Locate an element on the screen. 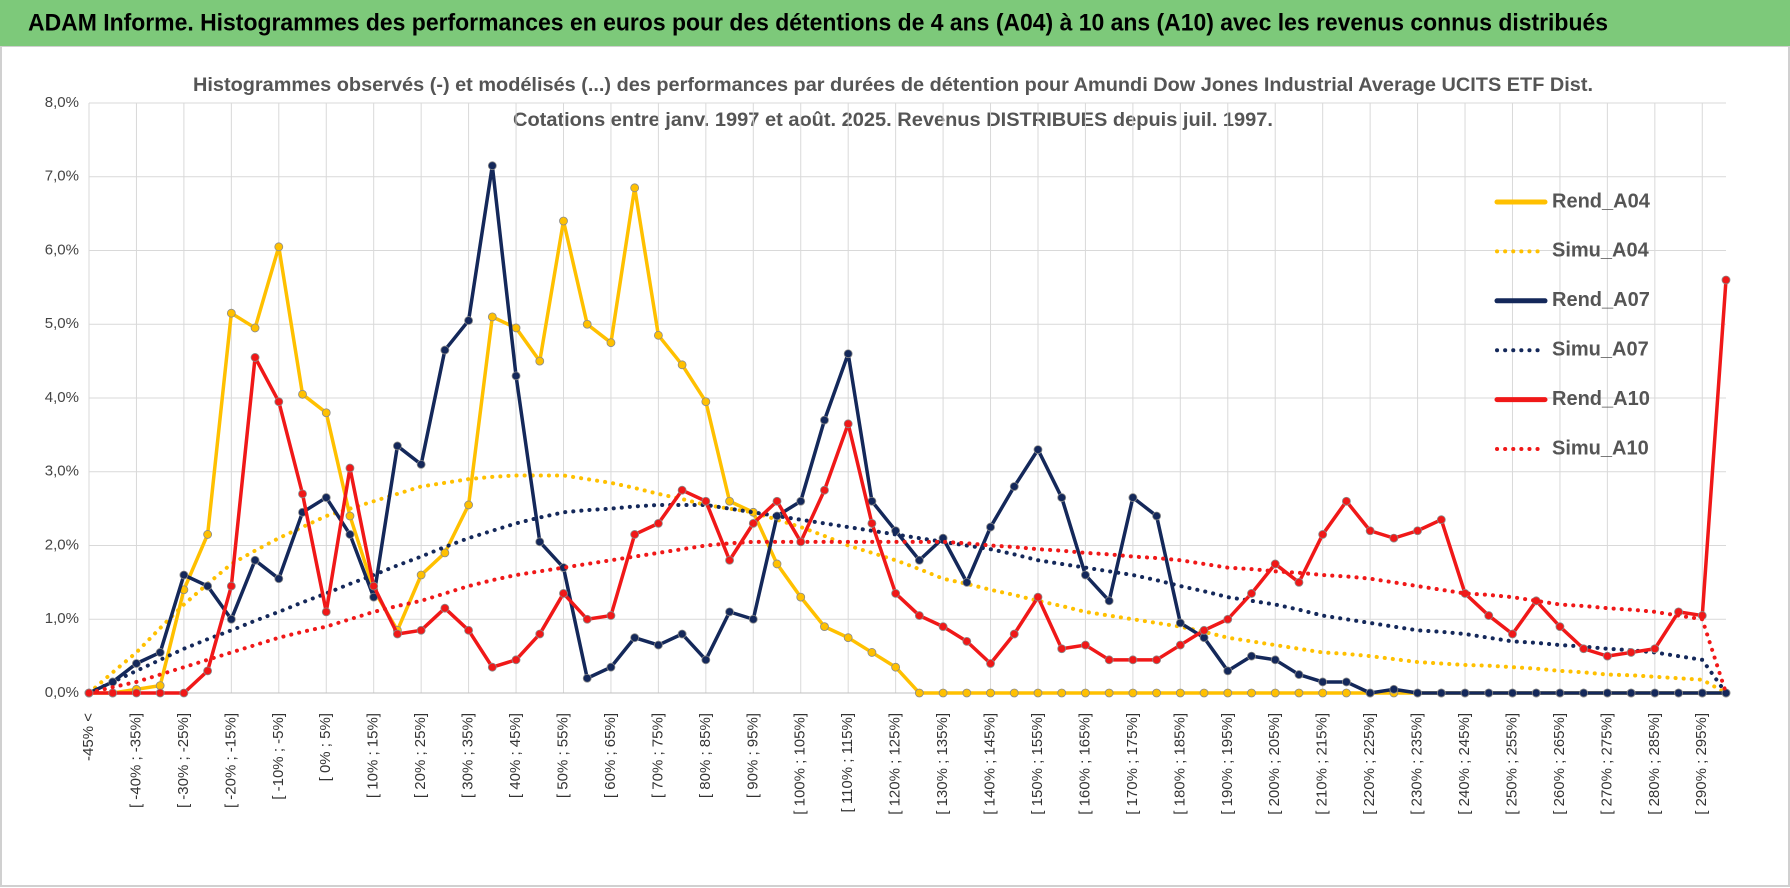  x-tick-label: [ -10% ; -5%] is located at coordinates (278, 756).